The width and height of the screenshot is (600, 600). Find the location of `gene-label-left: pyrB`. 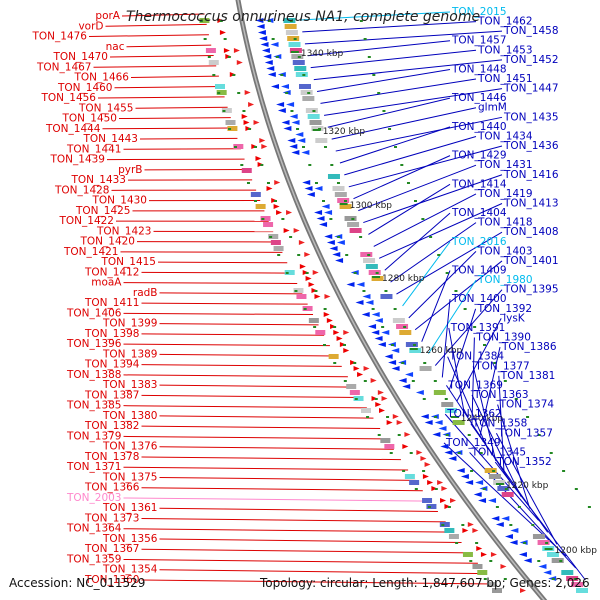

gene-label-left: pyrB is located at coordinates (130, 170).